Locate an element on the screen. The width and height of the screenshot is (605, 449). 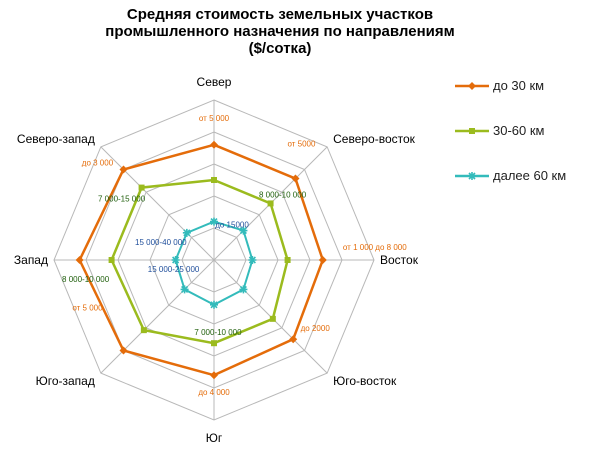
data-point-s1-east is located at coordinates (322, 260).